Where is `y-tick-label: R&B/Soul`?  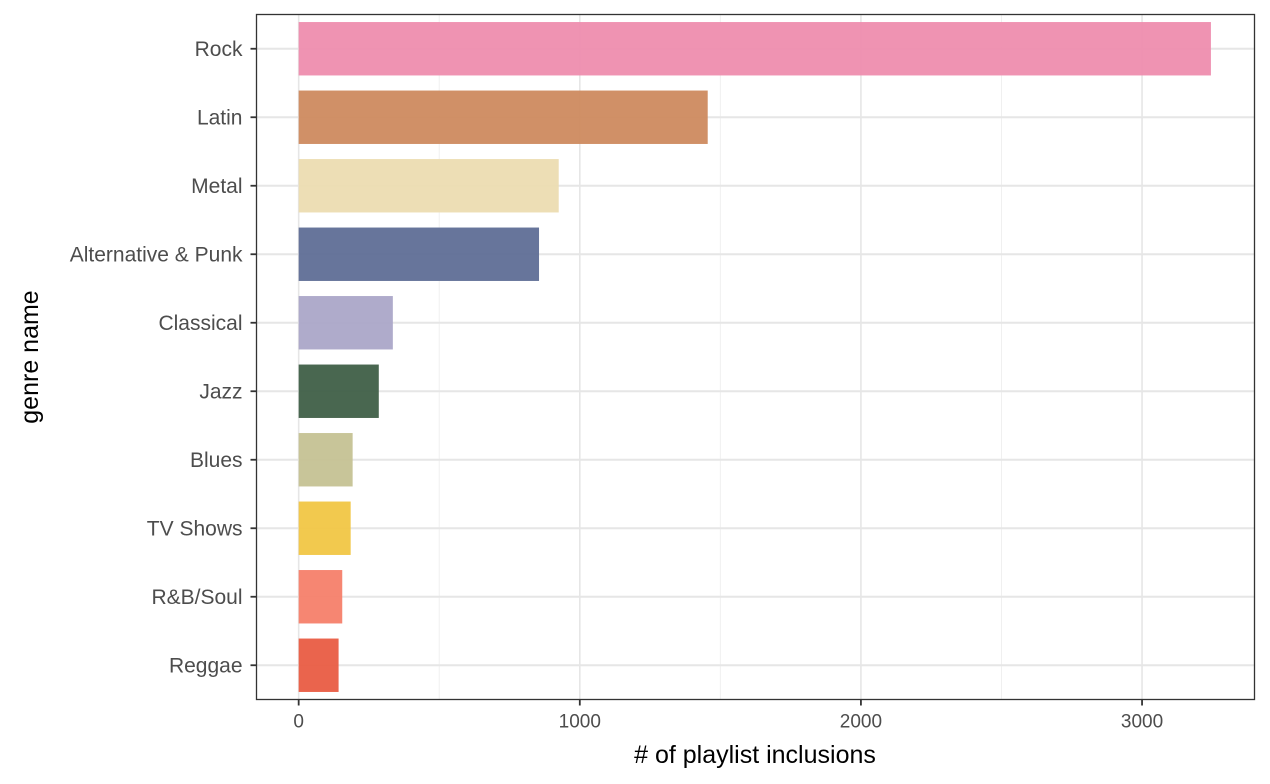 y-tick-label: R&B/Soul is located at coordinates (196, 597).